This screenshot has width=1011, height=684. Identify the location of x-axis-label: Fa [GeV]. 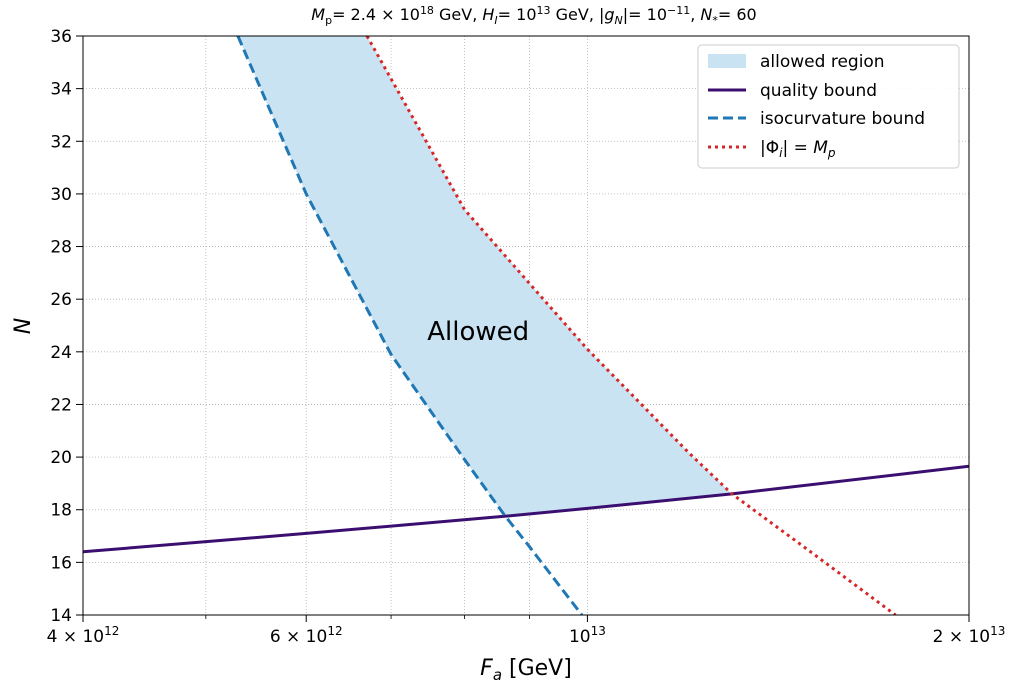
(526, 670).